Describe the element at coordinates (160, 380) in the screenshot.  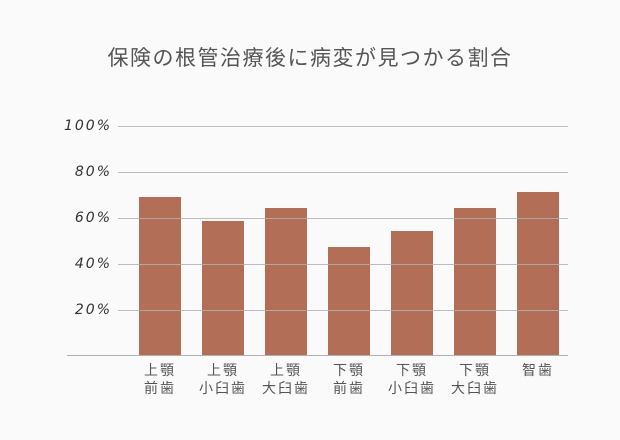
I see `x-label-upper-anterior: 上顎 前歯` at that location.